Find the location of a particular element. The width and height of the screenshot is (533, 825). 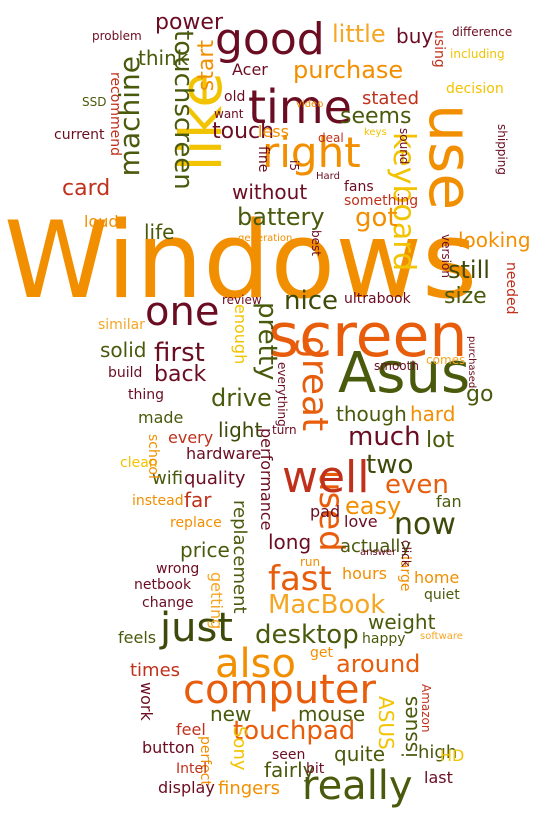

word-got: got is located at coordinates (376, 218).